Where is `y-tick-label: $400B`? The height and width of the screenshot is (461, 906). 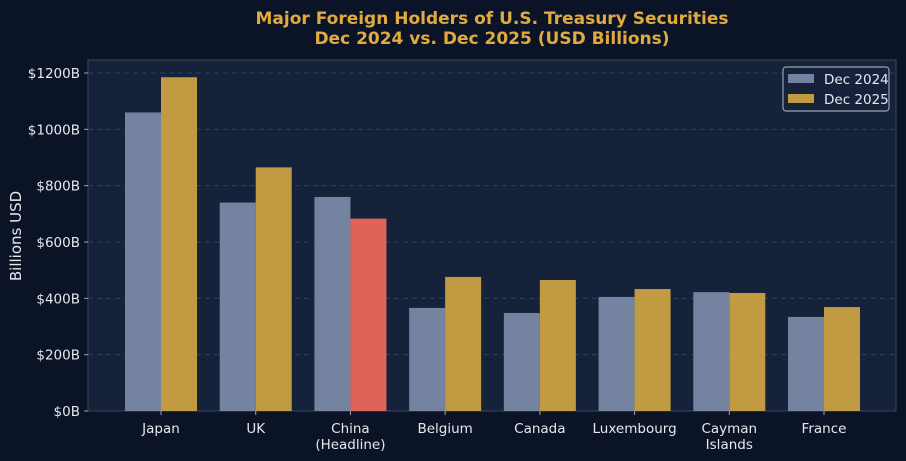 y-tick-label: $400B is located at coordinates (58, 299).